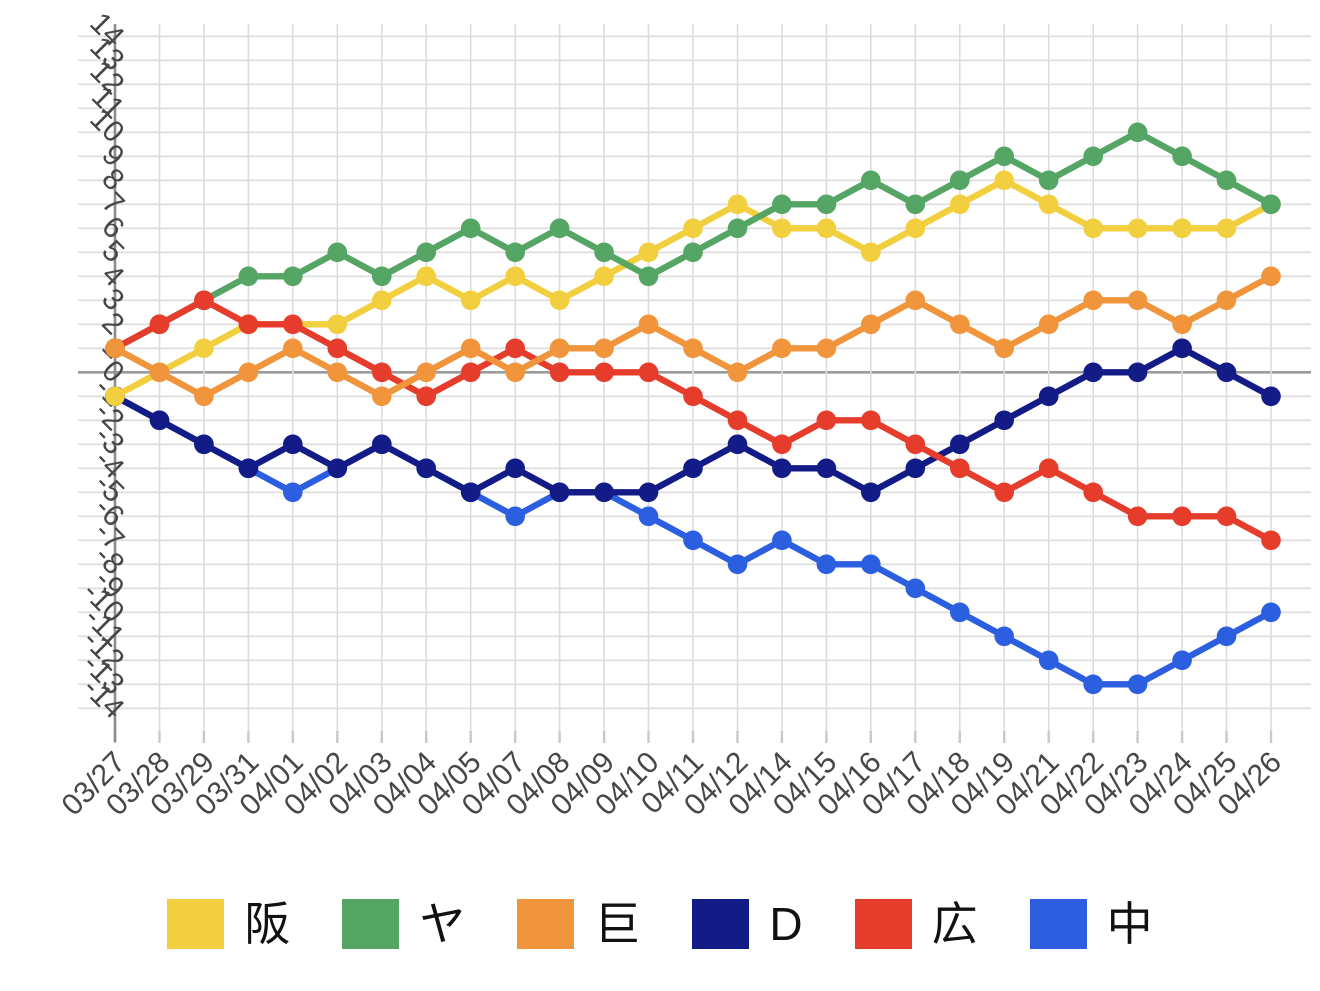  What do you see at coordinates (915, 300) in the screenshot?
I see `data-point-巨-04/17` at bounding box center [915, 300].